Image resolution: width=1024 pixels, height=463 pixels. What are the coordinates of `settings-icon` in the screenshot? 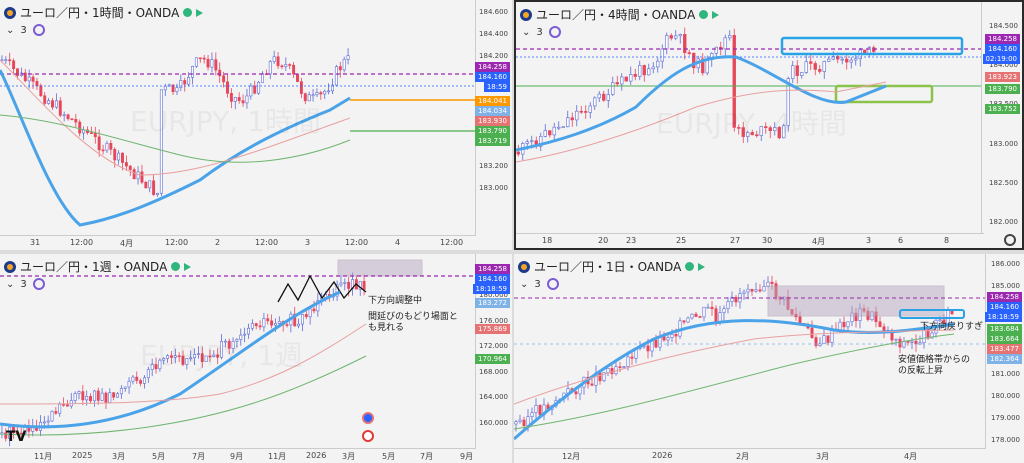 It's located at (1010, 240).